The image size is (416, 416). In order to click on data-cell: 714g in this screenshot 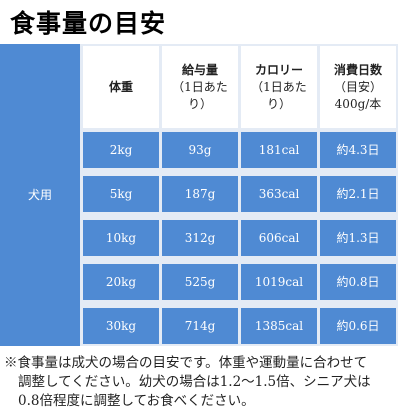, I will do `click(200, 326)`.